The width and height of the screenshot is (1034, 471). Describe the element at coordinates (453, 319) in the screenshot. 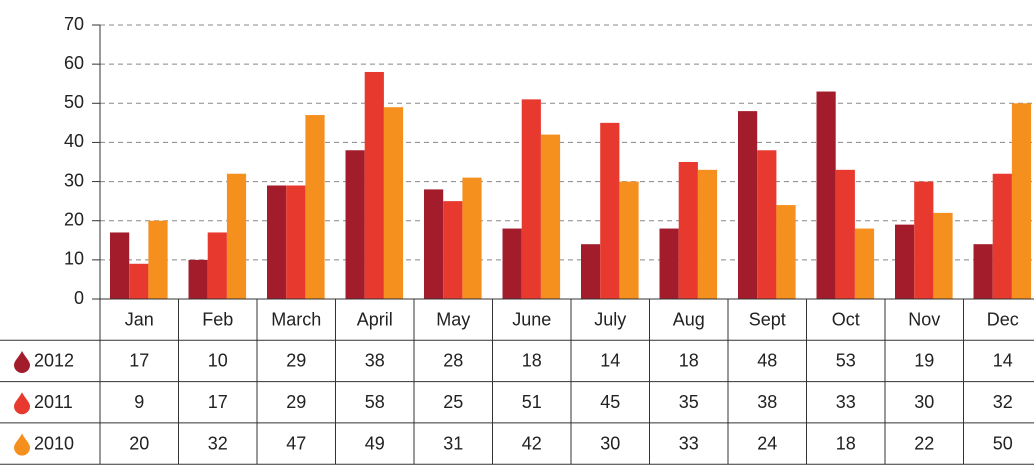

I see `x-tick-label: May` at that location.